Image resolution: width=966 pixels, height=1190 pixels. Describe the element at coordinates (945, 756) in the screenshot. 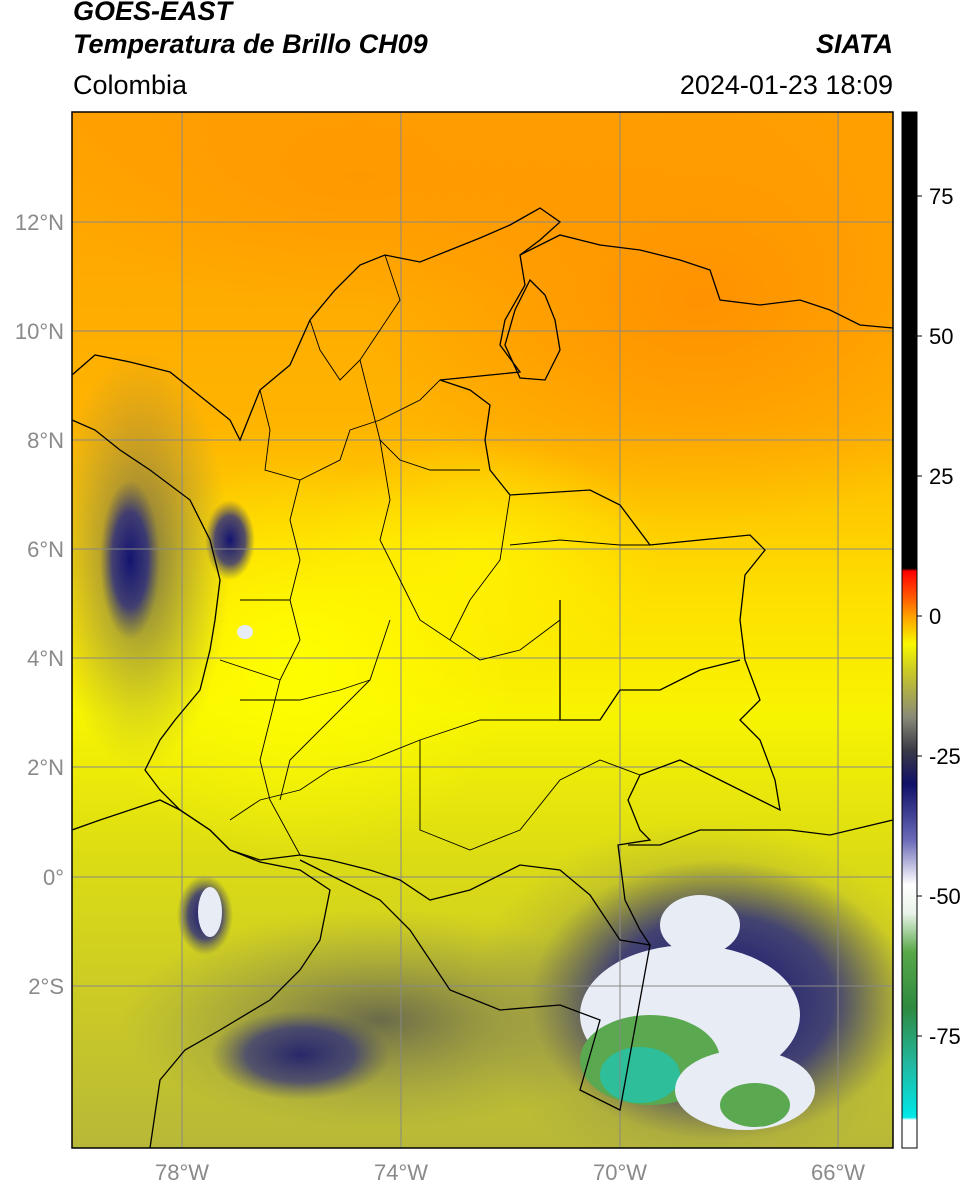

I see `colorbar-tick-label: -25` at that location.